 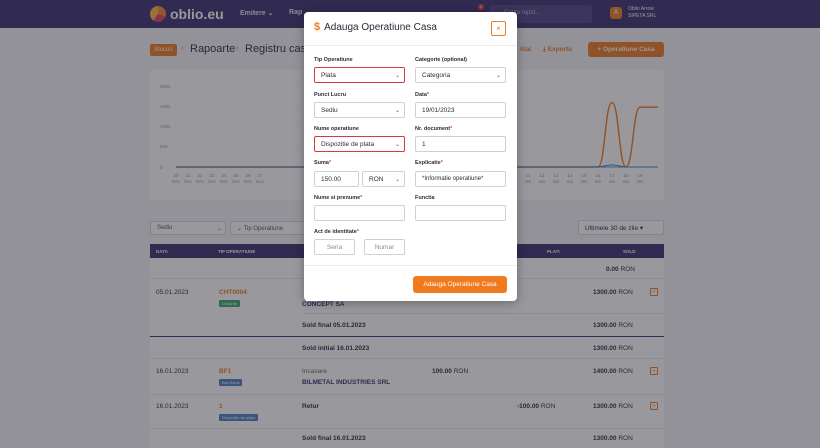 What do you see at coordinates (460, 179) in the screenshot?
I see `explicatie-field: *Informatie operatiune*` at bounding box center [460, 179].